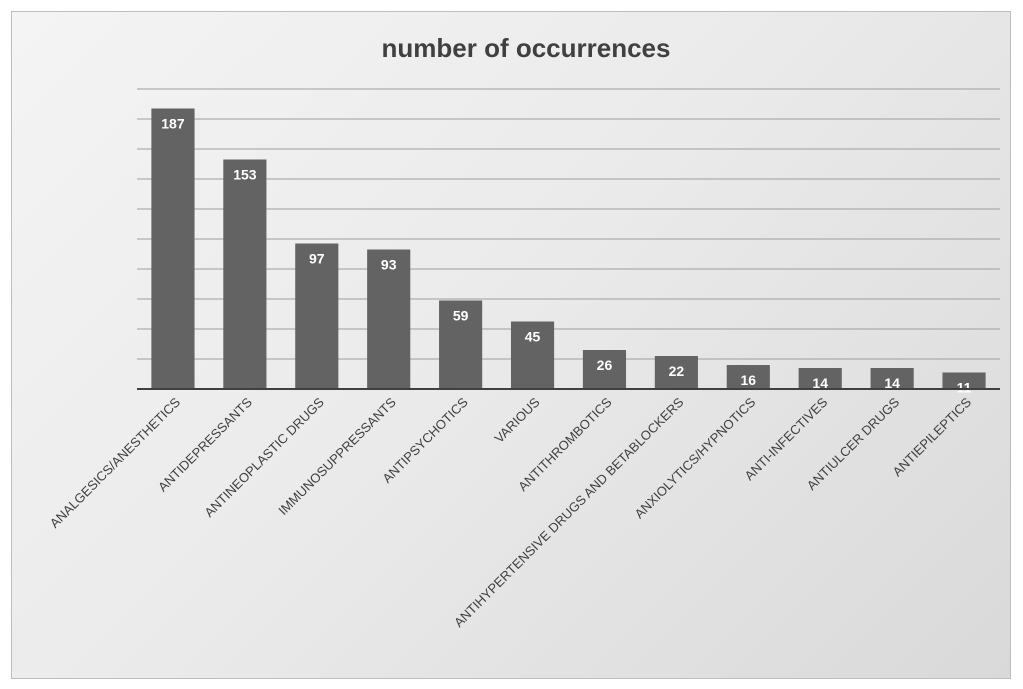  What do you see at coordinates (964, 388) in the screenshot?
I see `data-label: 11` at bounding box center [964, 388].